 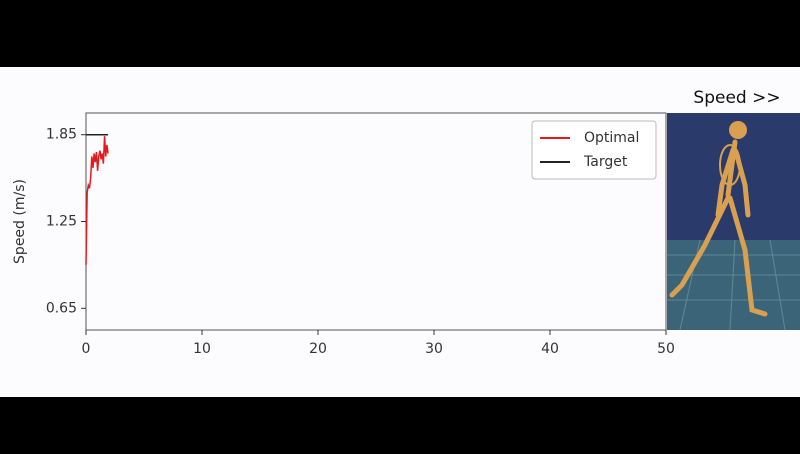 What do you see at coordinates (61, 135) in the screenshot?
I see `y-tick-label: 1.85` at bounding box center [61, 135].